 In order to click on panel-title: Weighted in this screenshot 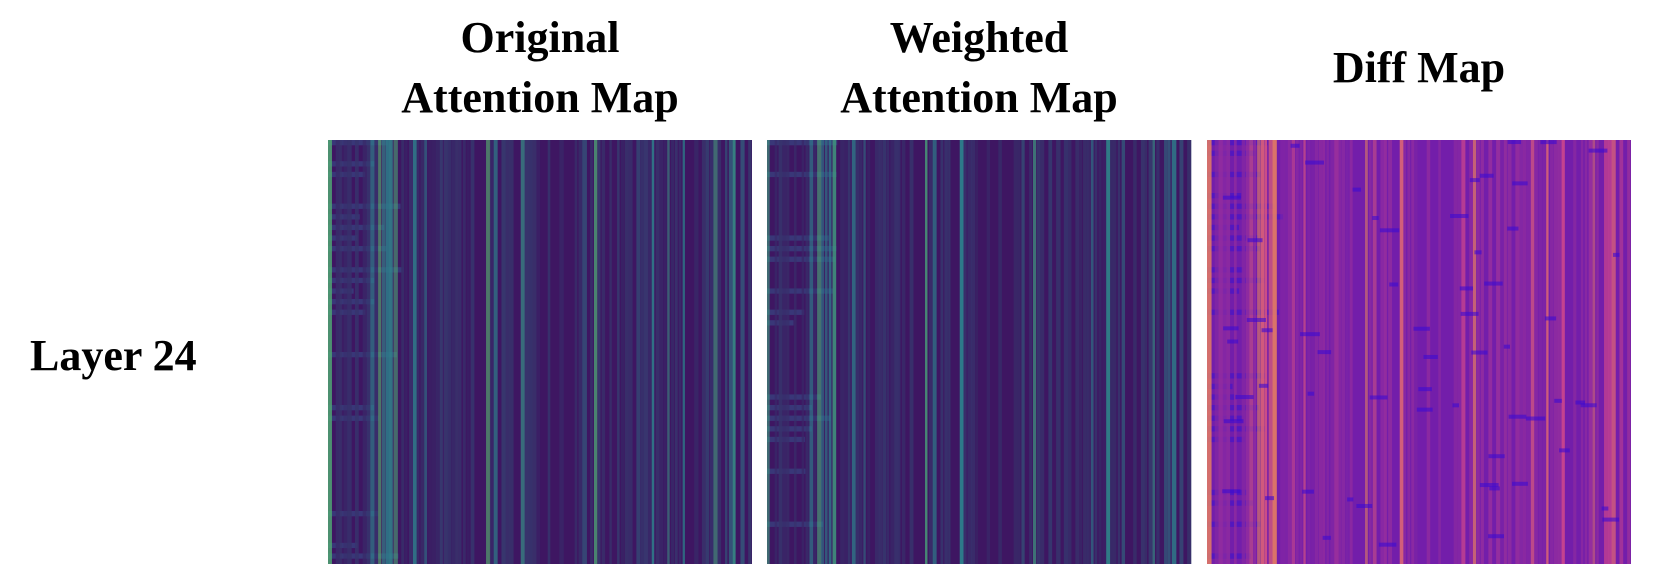, I will do `click(979, 37)`.